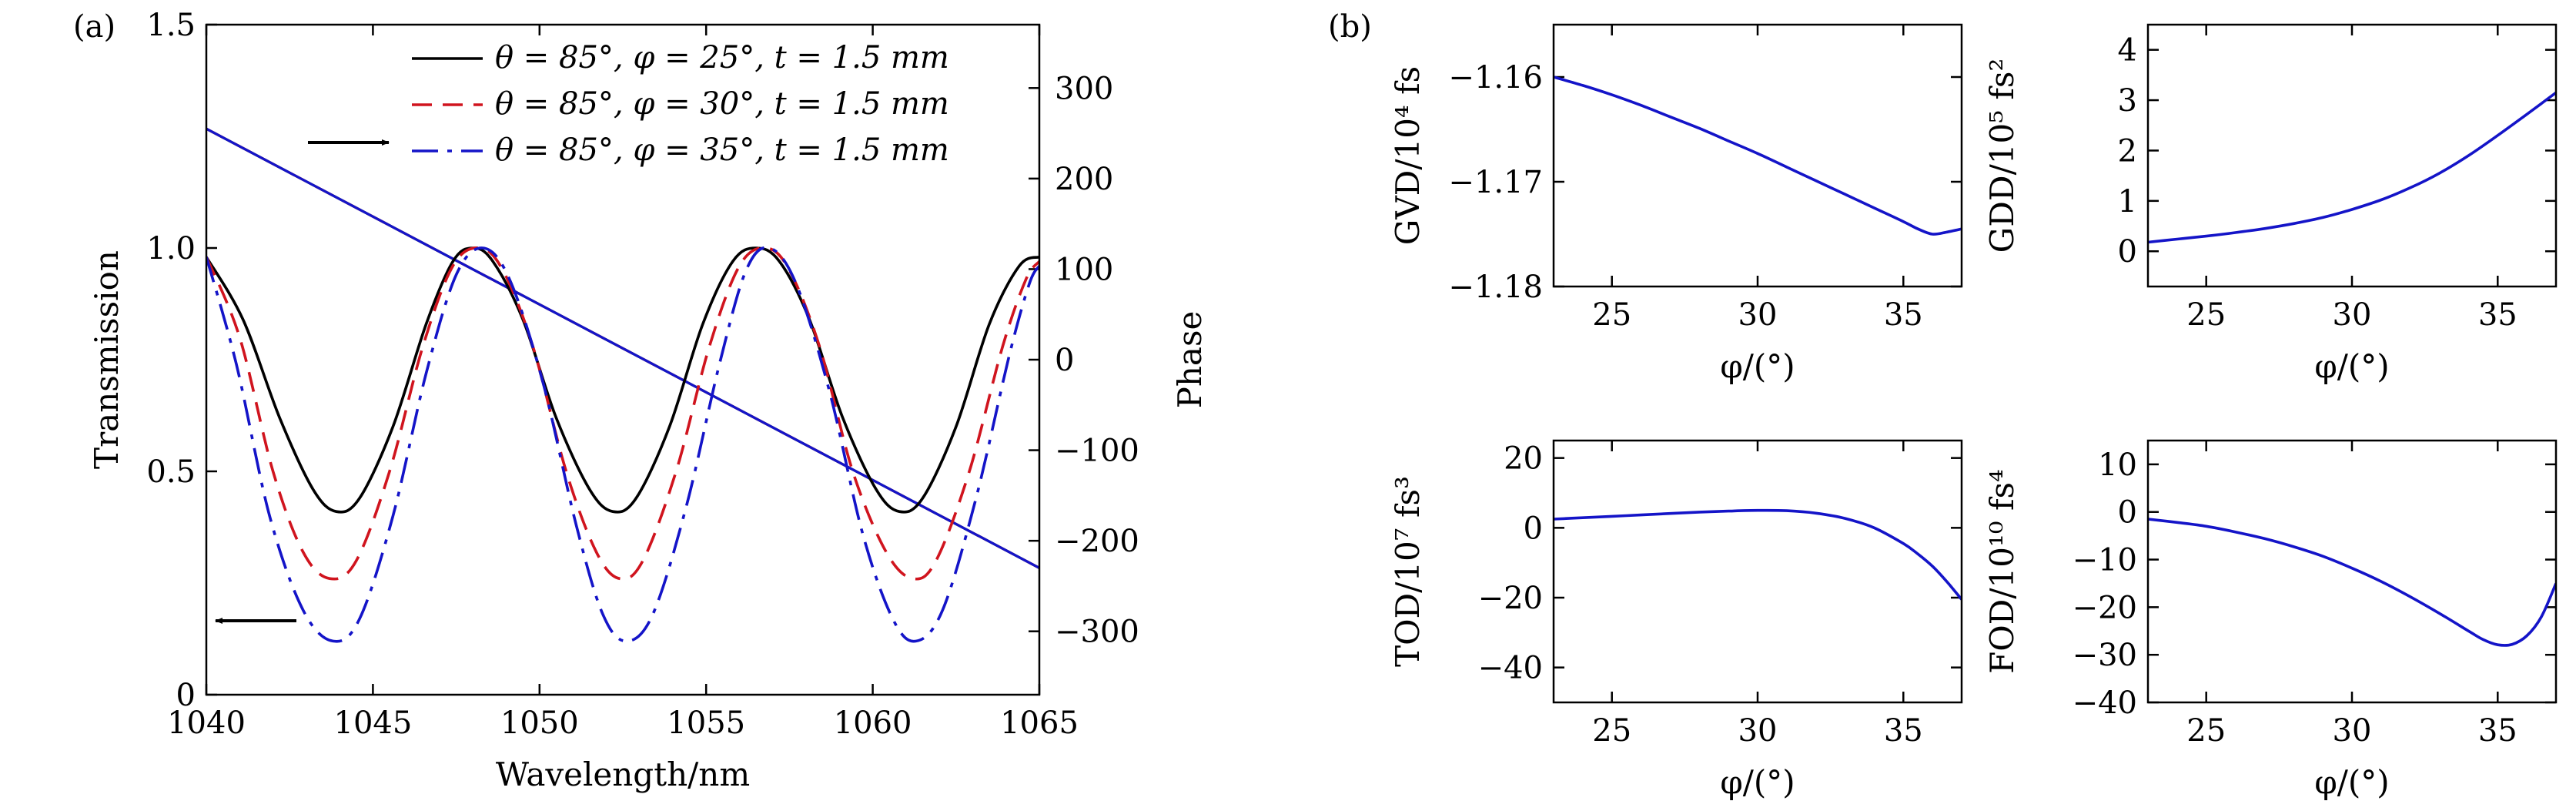 The width and height of the screenshot is (2576, 811). Describe the element at coordinates (2002, 156) in the screenshot. I see `y-axis-label: GDD/10⁵ fs²` at that location.